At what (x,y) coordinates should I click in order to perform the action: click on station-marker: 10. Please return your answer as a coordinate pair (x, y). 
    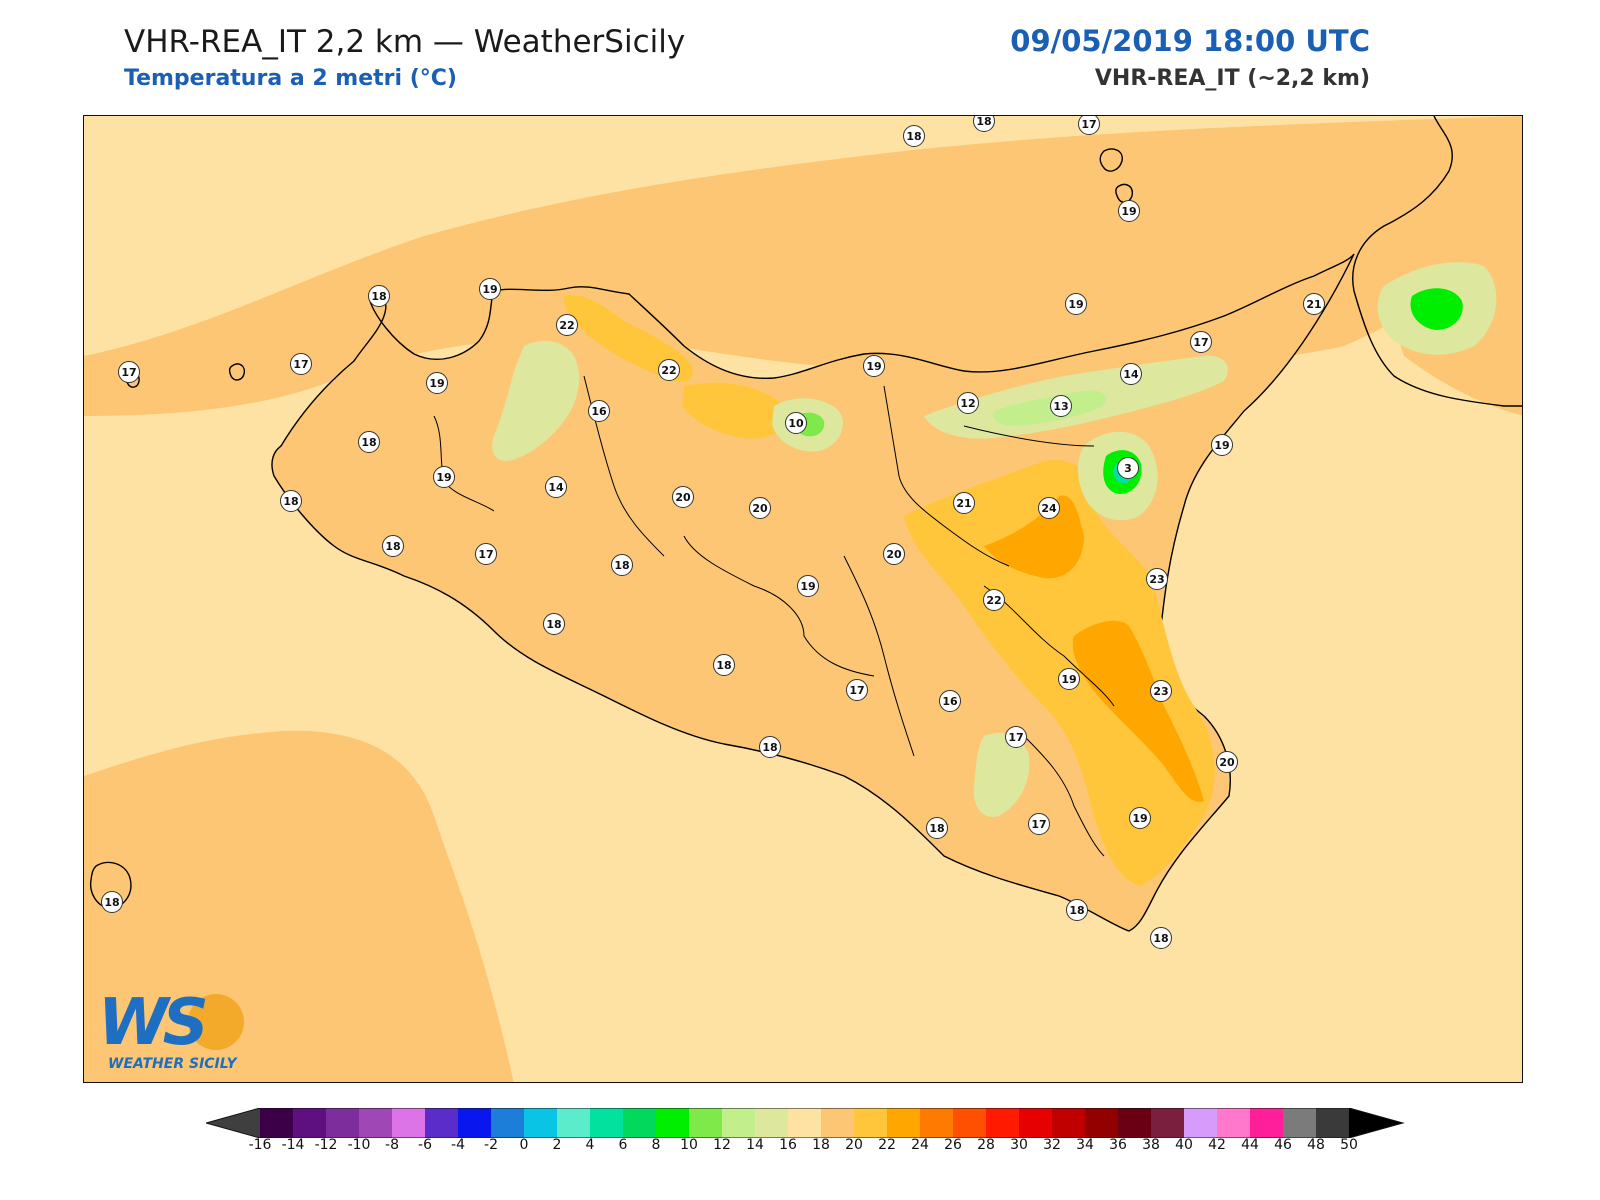
    Looking at the image, I should click on (796, 423).